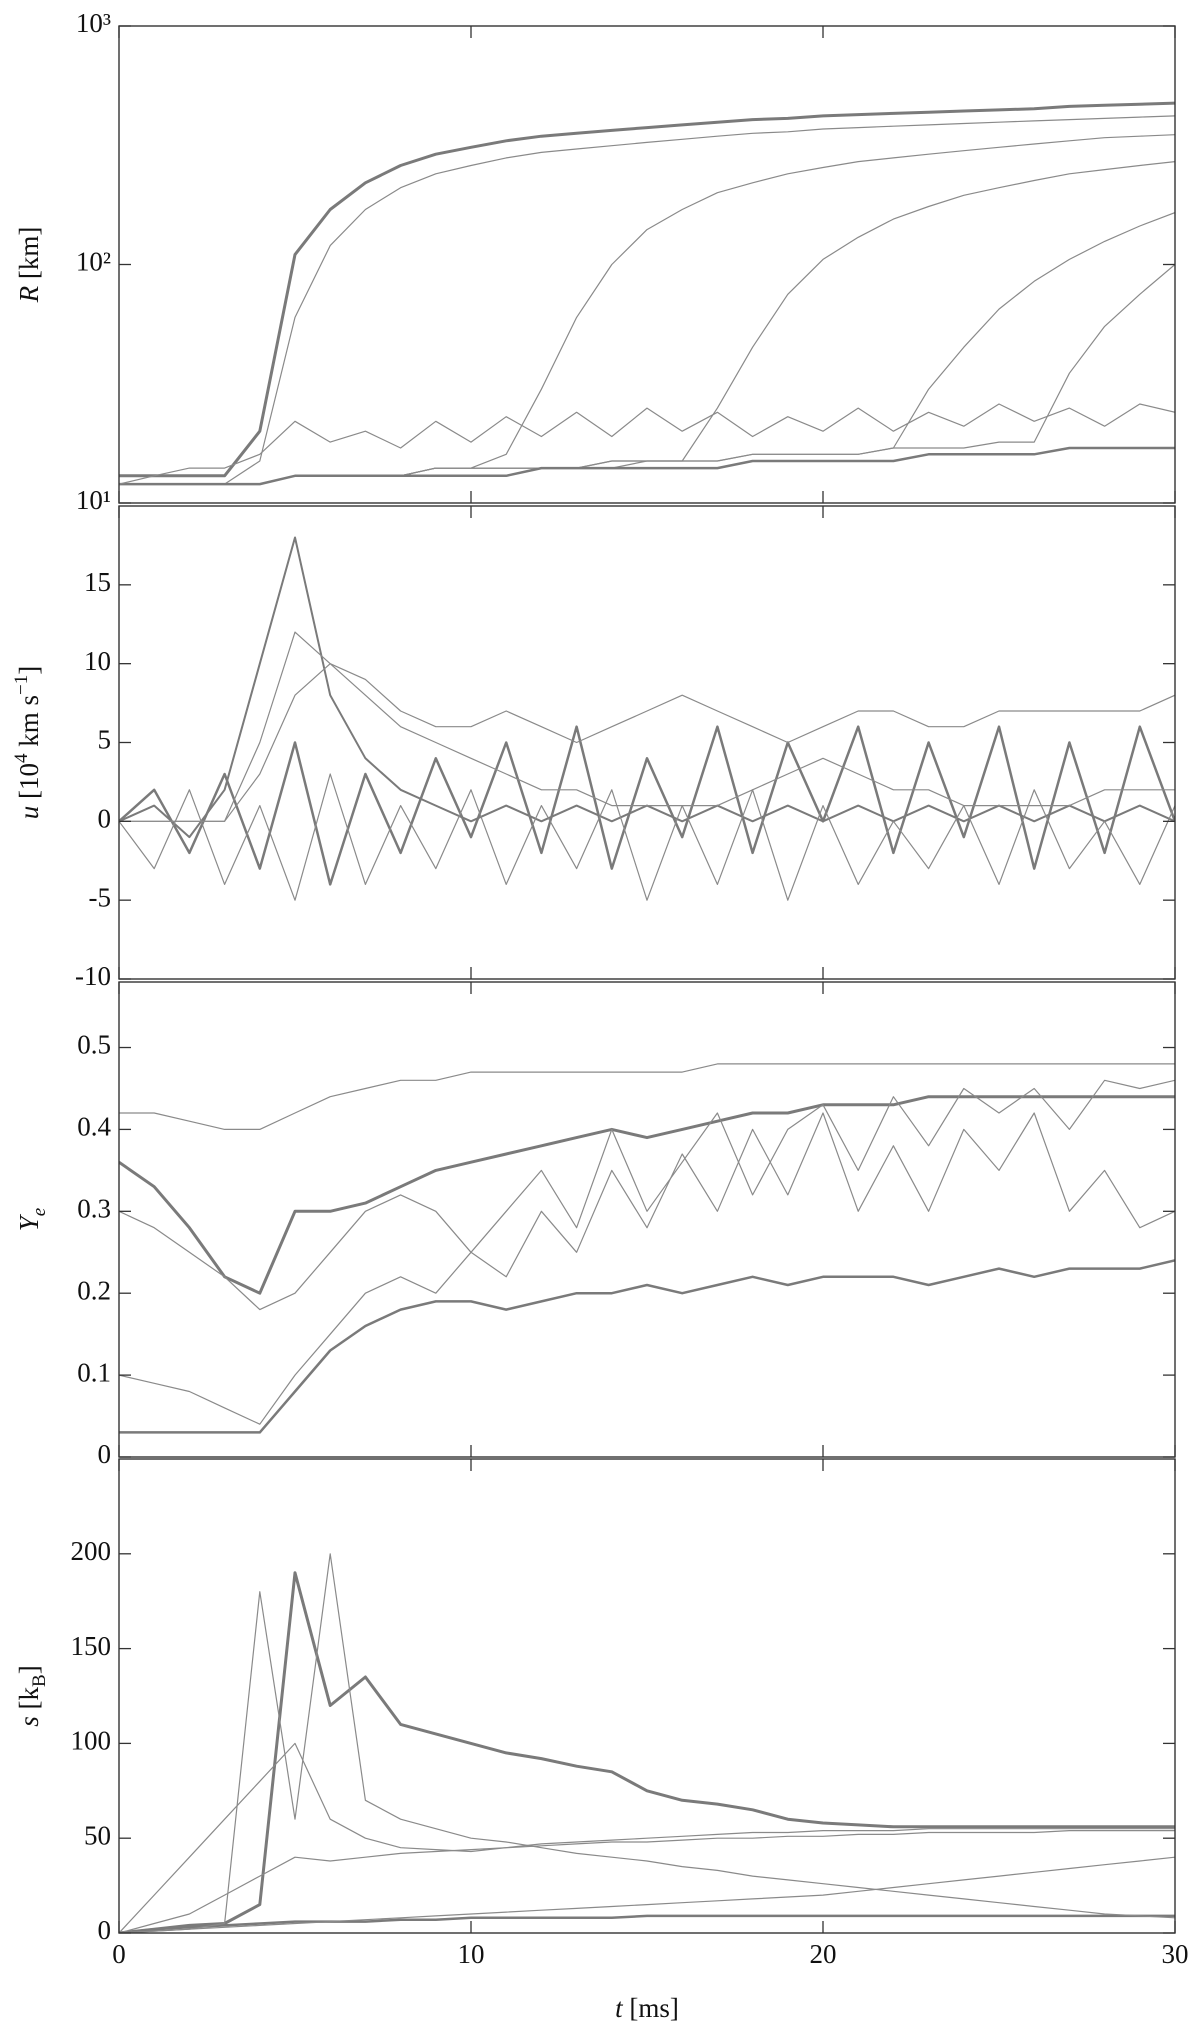  Describe the element at coordinates (94, 1127) in the screenshot. I see `y-tick-label: 0.4` at that location.